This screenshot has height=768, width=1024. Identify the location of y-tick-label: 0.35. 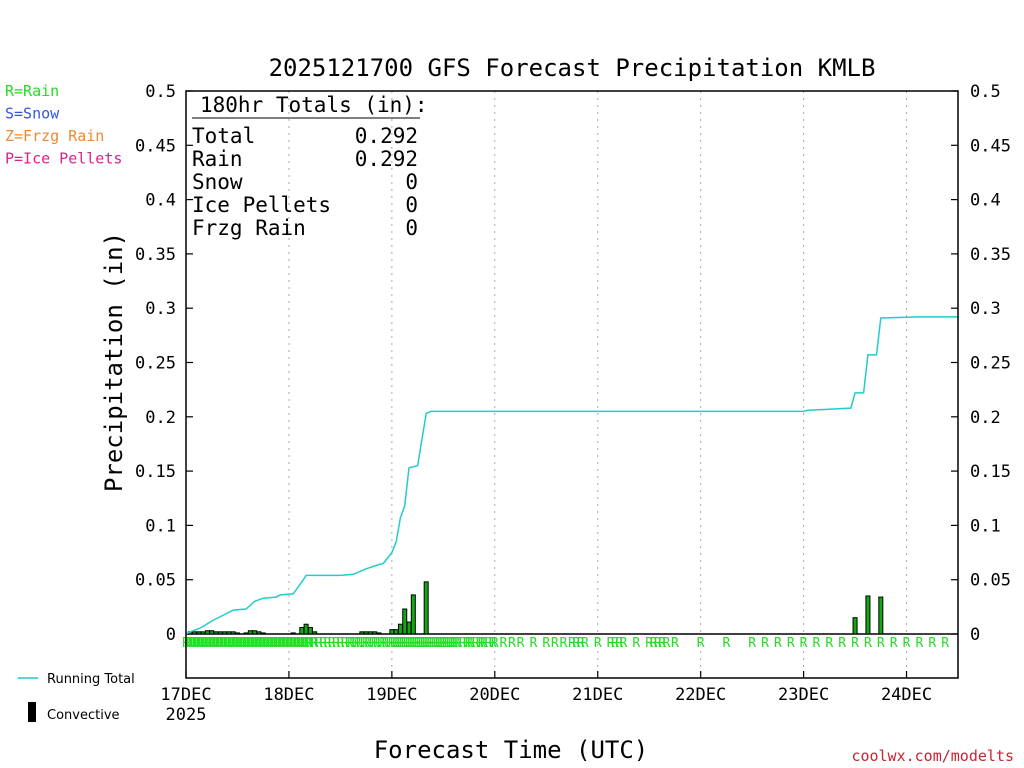
(155, 255).